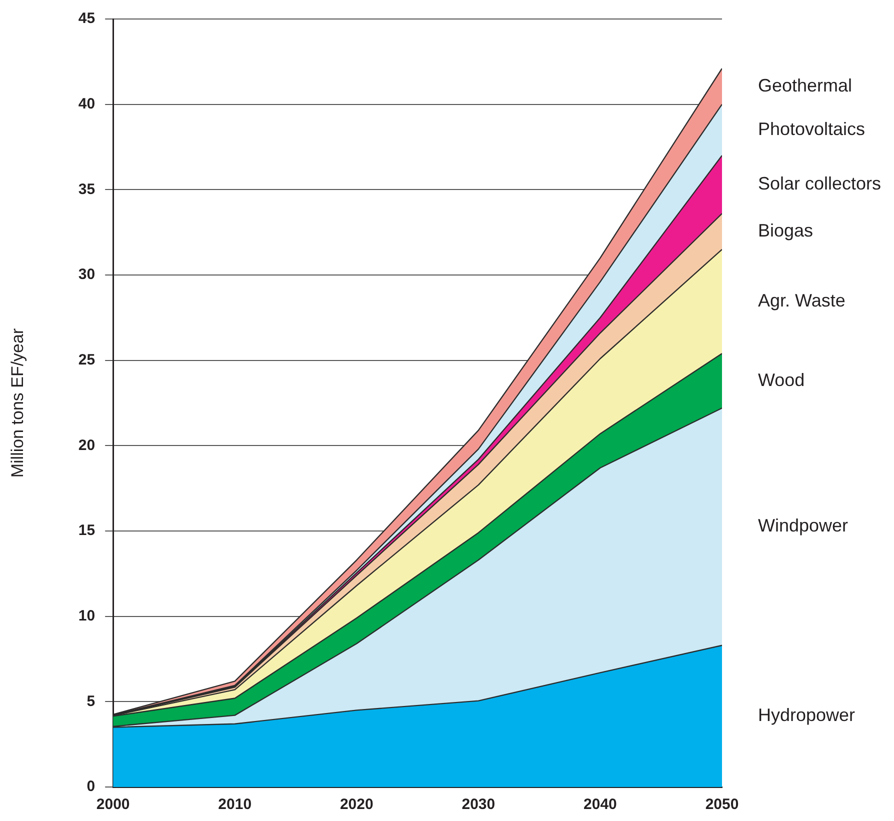 The width and height of the screenshot is (894, 821). Describe the element at coordinates (17, 403) in the screenshot. I see `y-axis-title: Million tons EF/year` at that location.